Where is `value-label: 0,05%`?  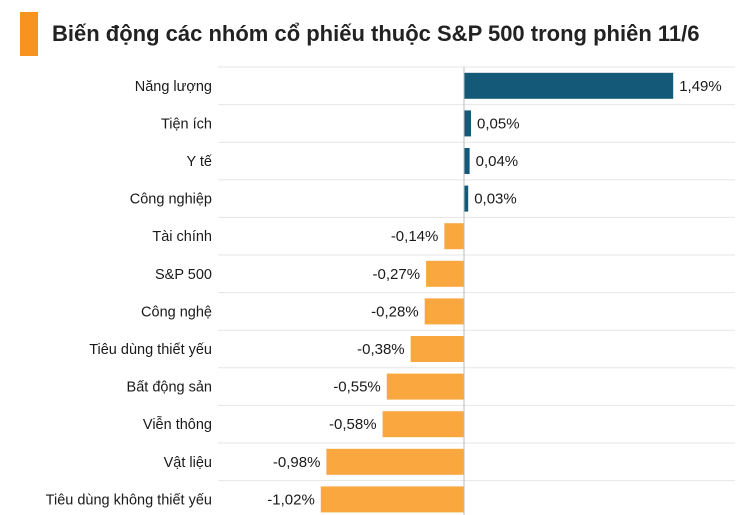
value-label: 0,05% is located at coordinates (498, 123).